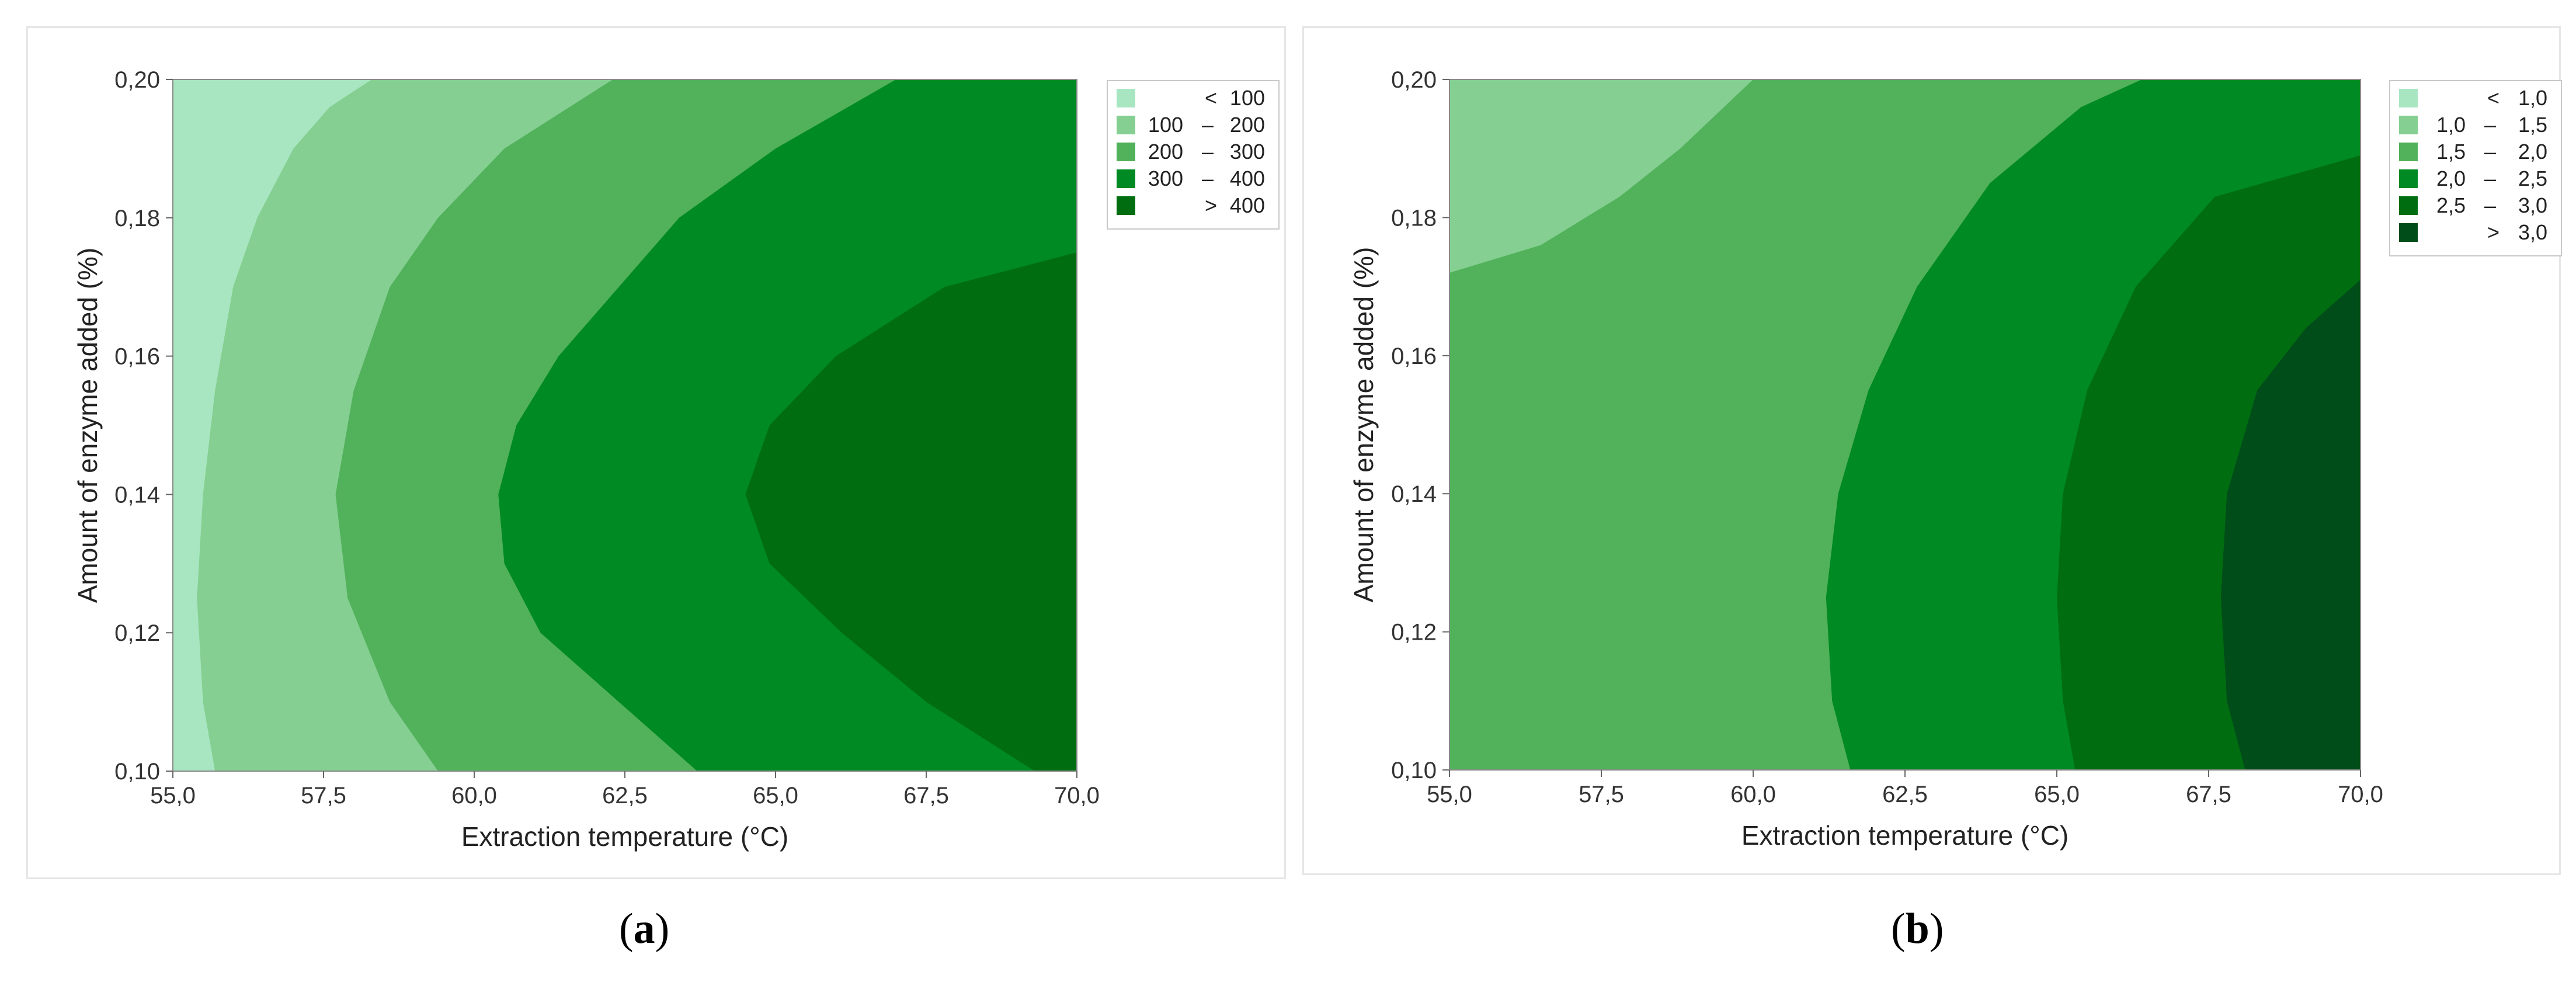 The width and height of the screenshot is (2576, 982). Describe the element at coordinates (2533, 178) in the screenshot. I see `legend-high: 2,5` at that location.